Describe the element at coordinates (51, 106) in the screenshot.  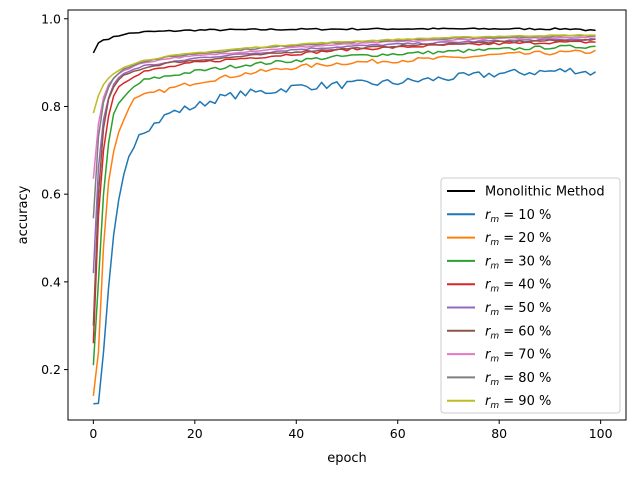
I see `y-tick-label: 0.8` at that location.